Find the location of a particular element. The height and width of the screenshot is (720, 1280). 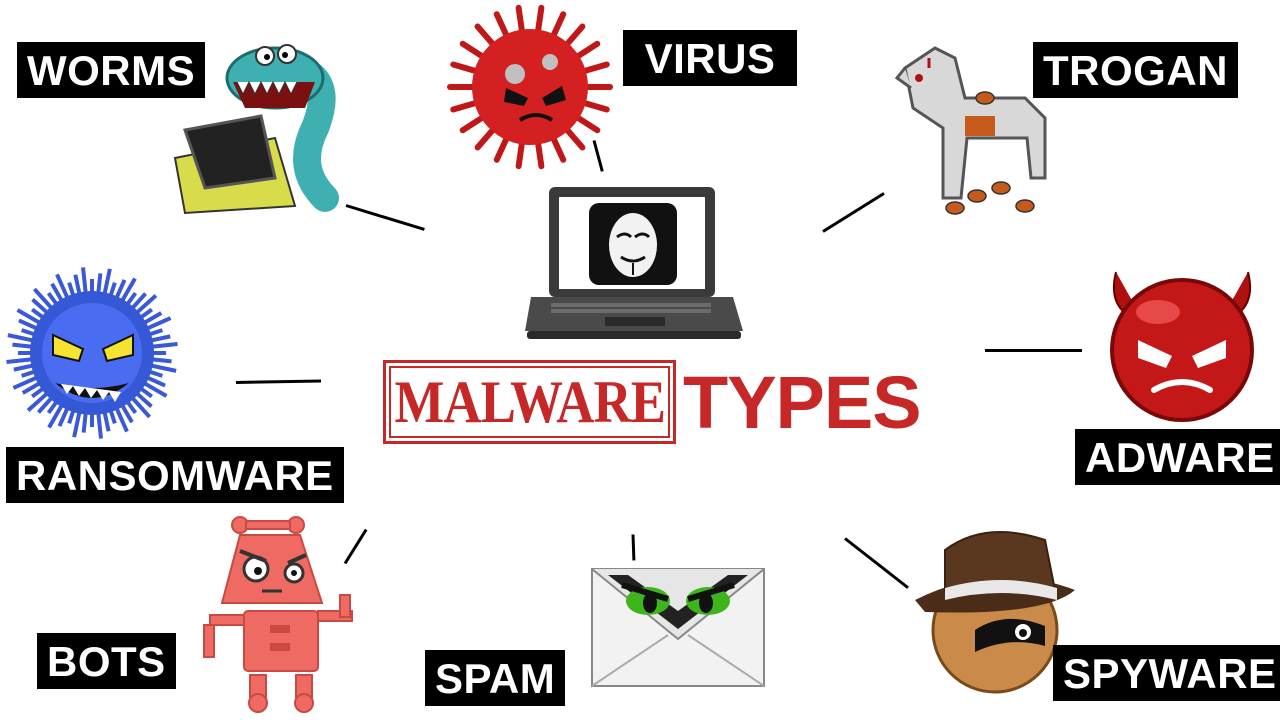

title-stamp-text: MALWARE is located at coordinates (529, 401).